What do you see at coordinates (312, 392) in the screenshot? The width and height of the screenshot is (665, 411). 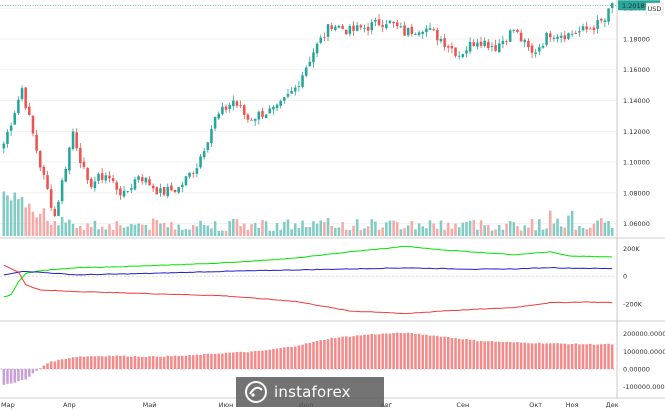 I see `watermark-text: instaforex` at bounding box center [312, 392].